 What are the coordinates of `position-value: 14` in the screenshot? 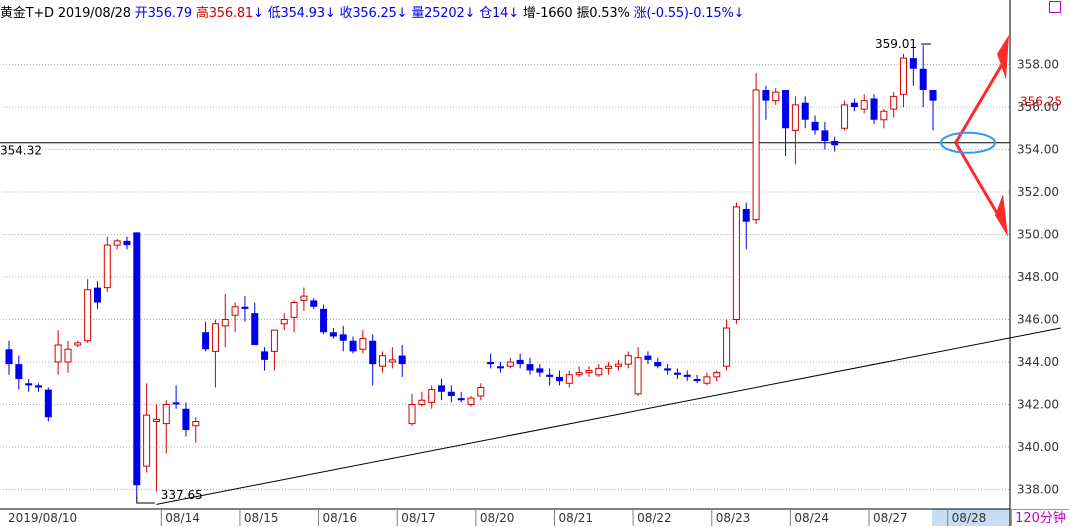 It's located at (500, 13).